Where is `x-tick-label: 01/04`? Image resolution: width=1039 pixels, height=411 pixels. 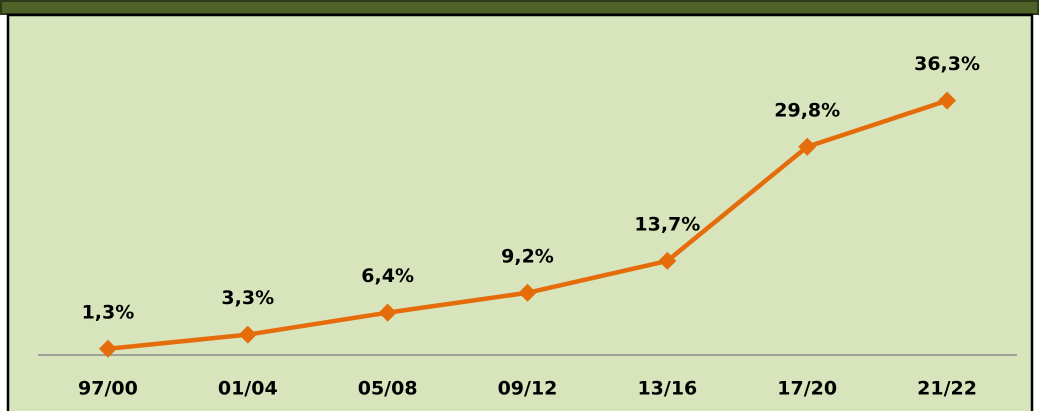
x-tick-label: 01/04 is located at coordinates (248, 389).